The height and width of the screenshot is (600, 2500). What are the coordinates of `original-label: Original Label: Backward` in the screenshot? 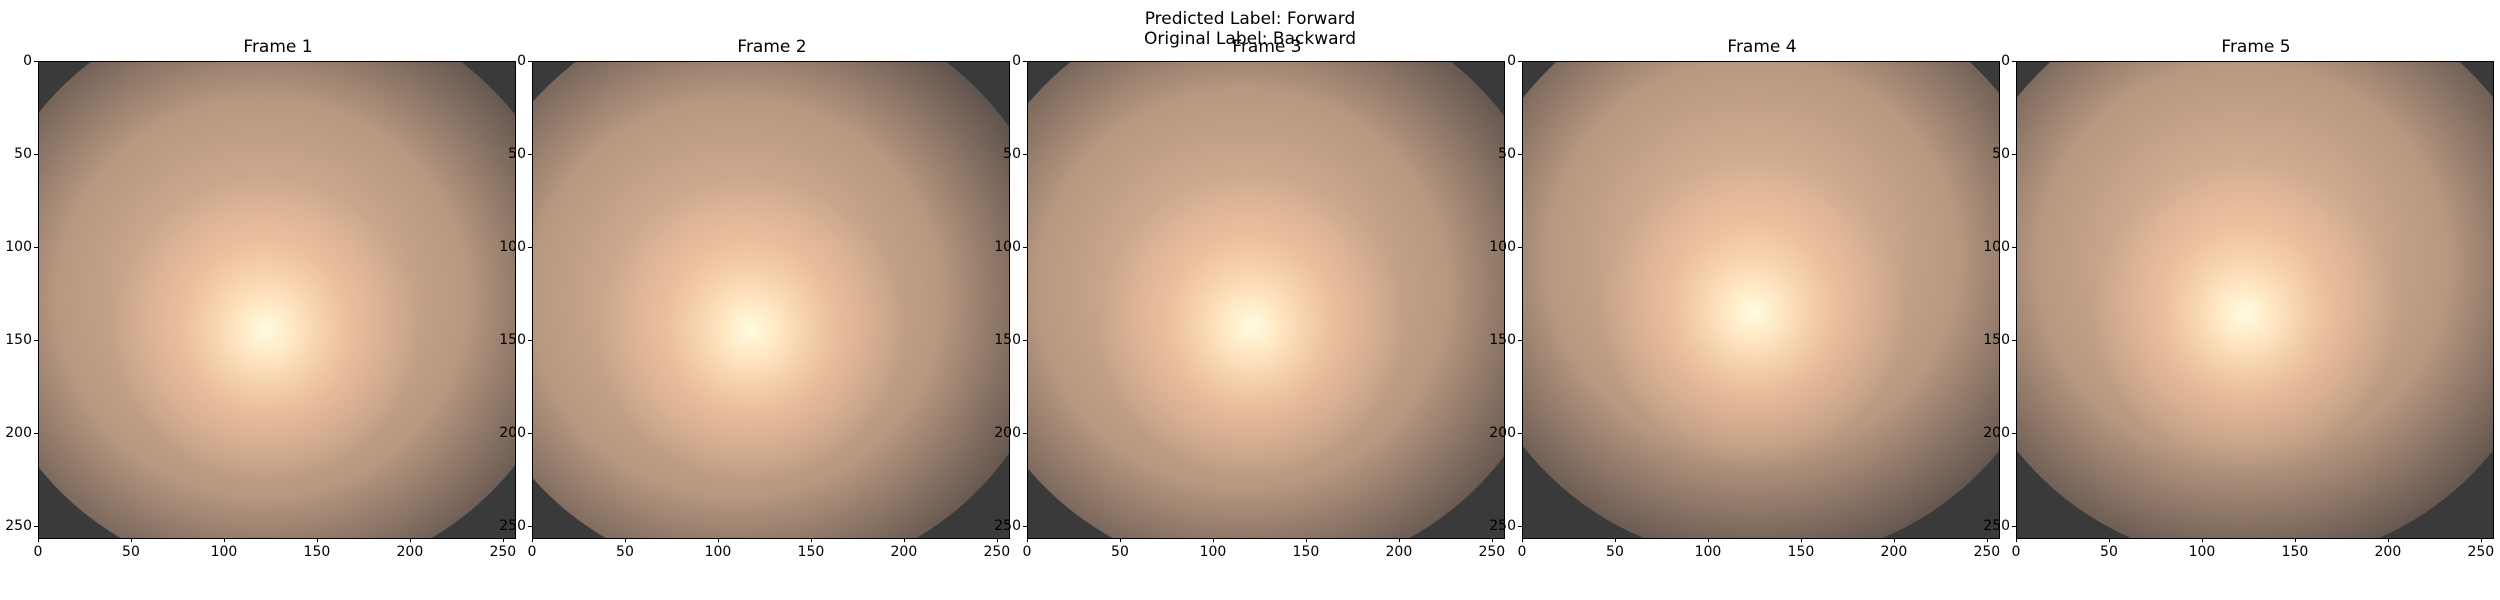 It's located at (1250, 39).